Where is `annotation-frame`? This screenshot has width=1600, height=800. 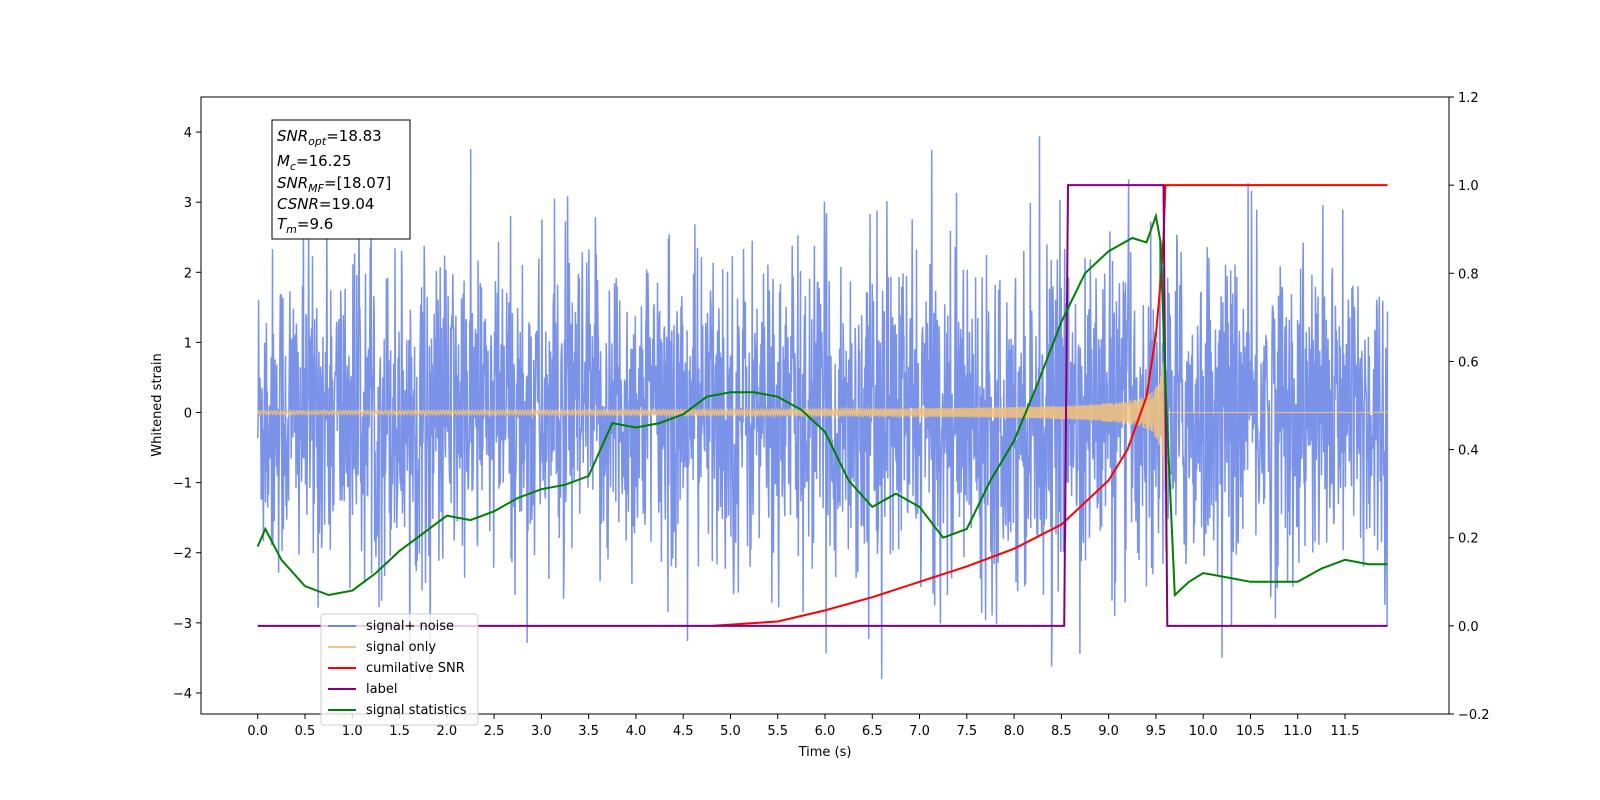
annotation-frame is located at coordinates (341, 179).